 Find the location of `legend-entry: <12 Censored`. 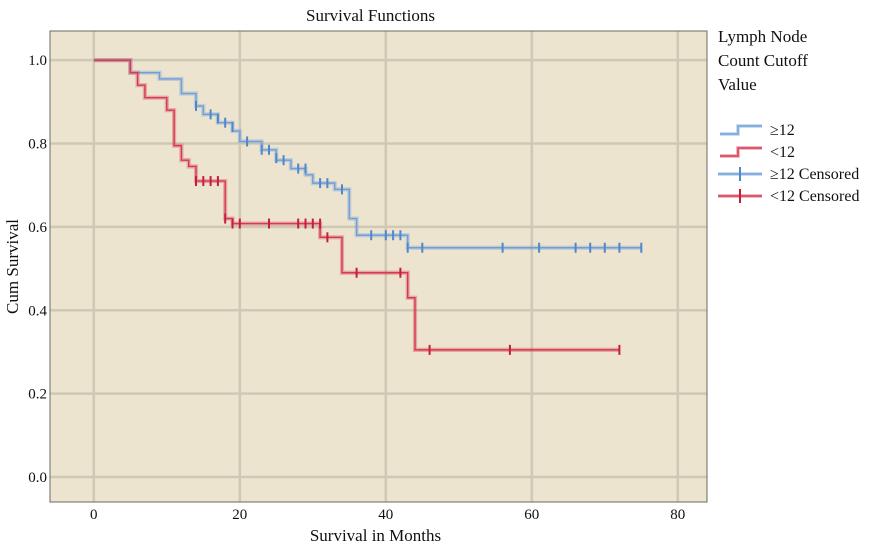

legend-entry: <12 Censored is located at coordinates (788, 196).